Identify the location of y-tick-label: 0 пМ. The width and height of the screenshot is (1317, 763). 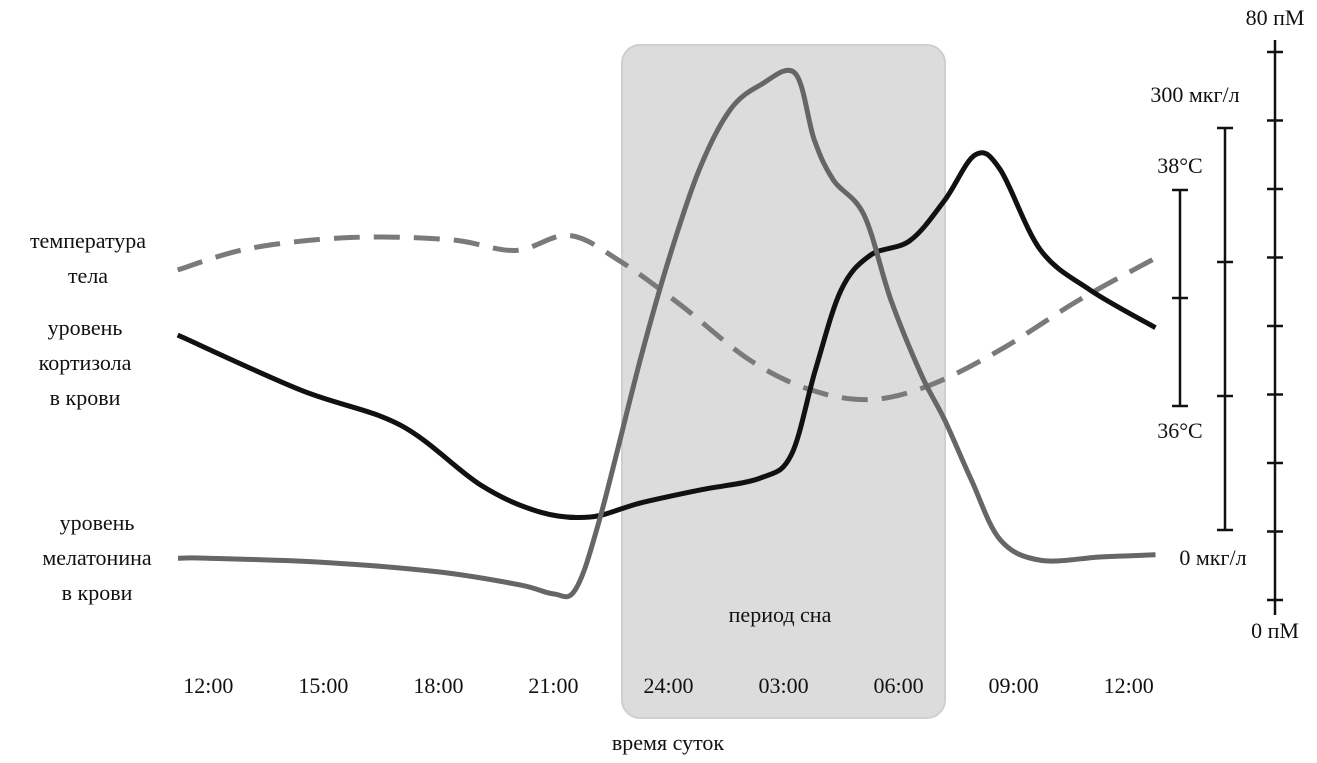
(1275, 630).